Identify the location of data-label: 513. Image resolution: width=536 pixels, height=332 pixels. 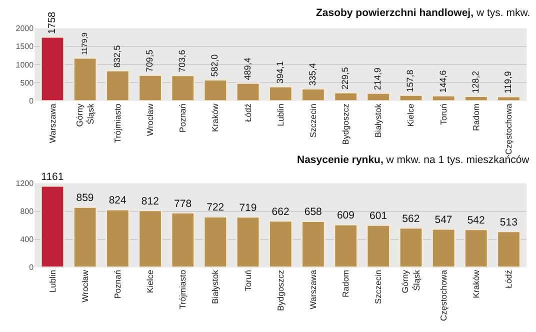
(509, 222).